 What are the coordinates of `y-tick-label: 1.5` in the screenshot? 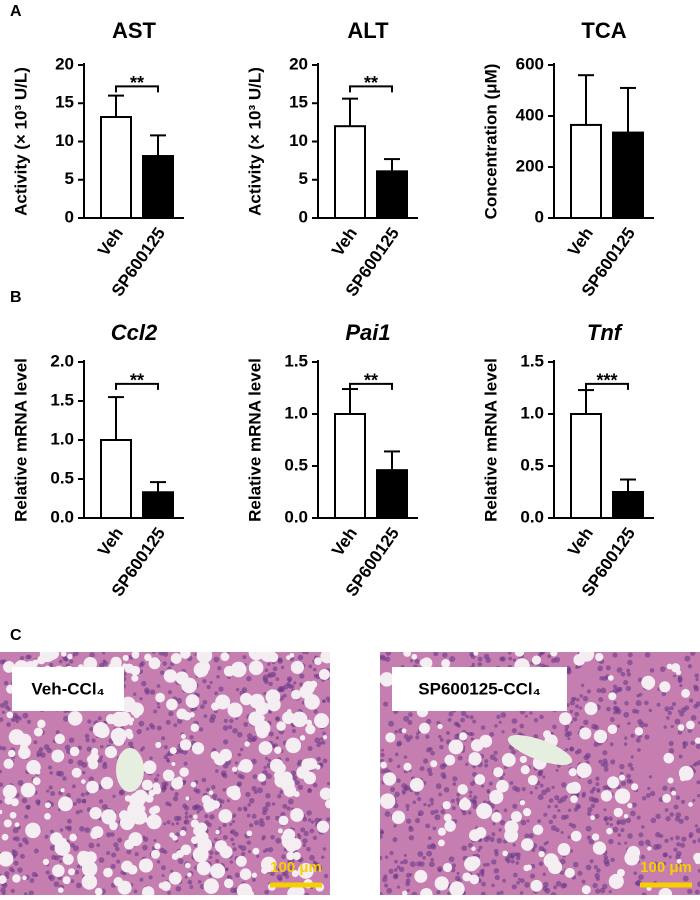 It's located at (532, 360).